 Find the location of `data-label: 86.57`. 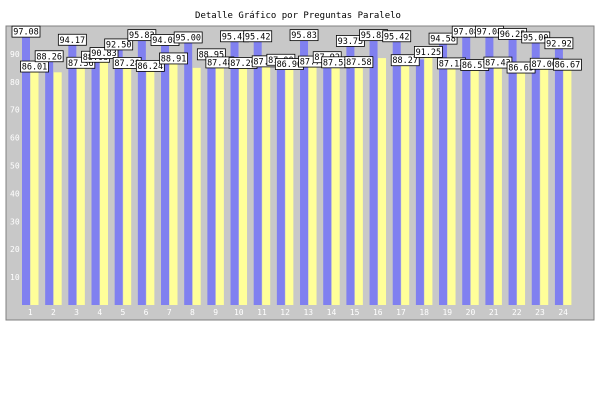

data-label: 86.57 is located at coordinates (475, 66).